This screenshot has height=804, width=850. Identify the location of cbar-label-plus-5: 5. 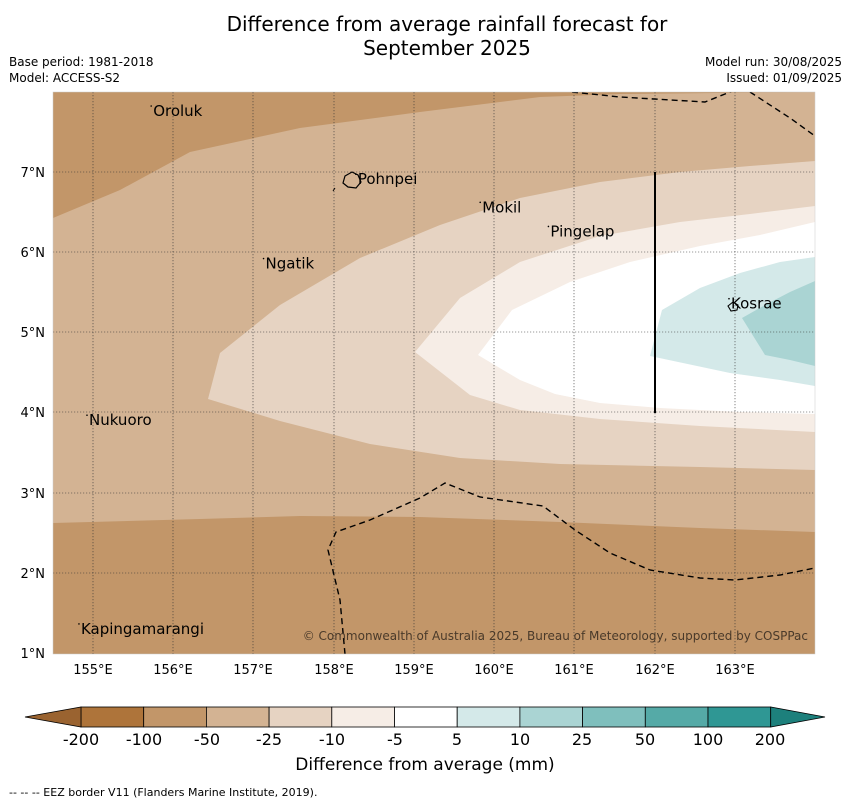
(457, 739).